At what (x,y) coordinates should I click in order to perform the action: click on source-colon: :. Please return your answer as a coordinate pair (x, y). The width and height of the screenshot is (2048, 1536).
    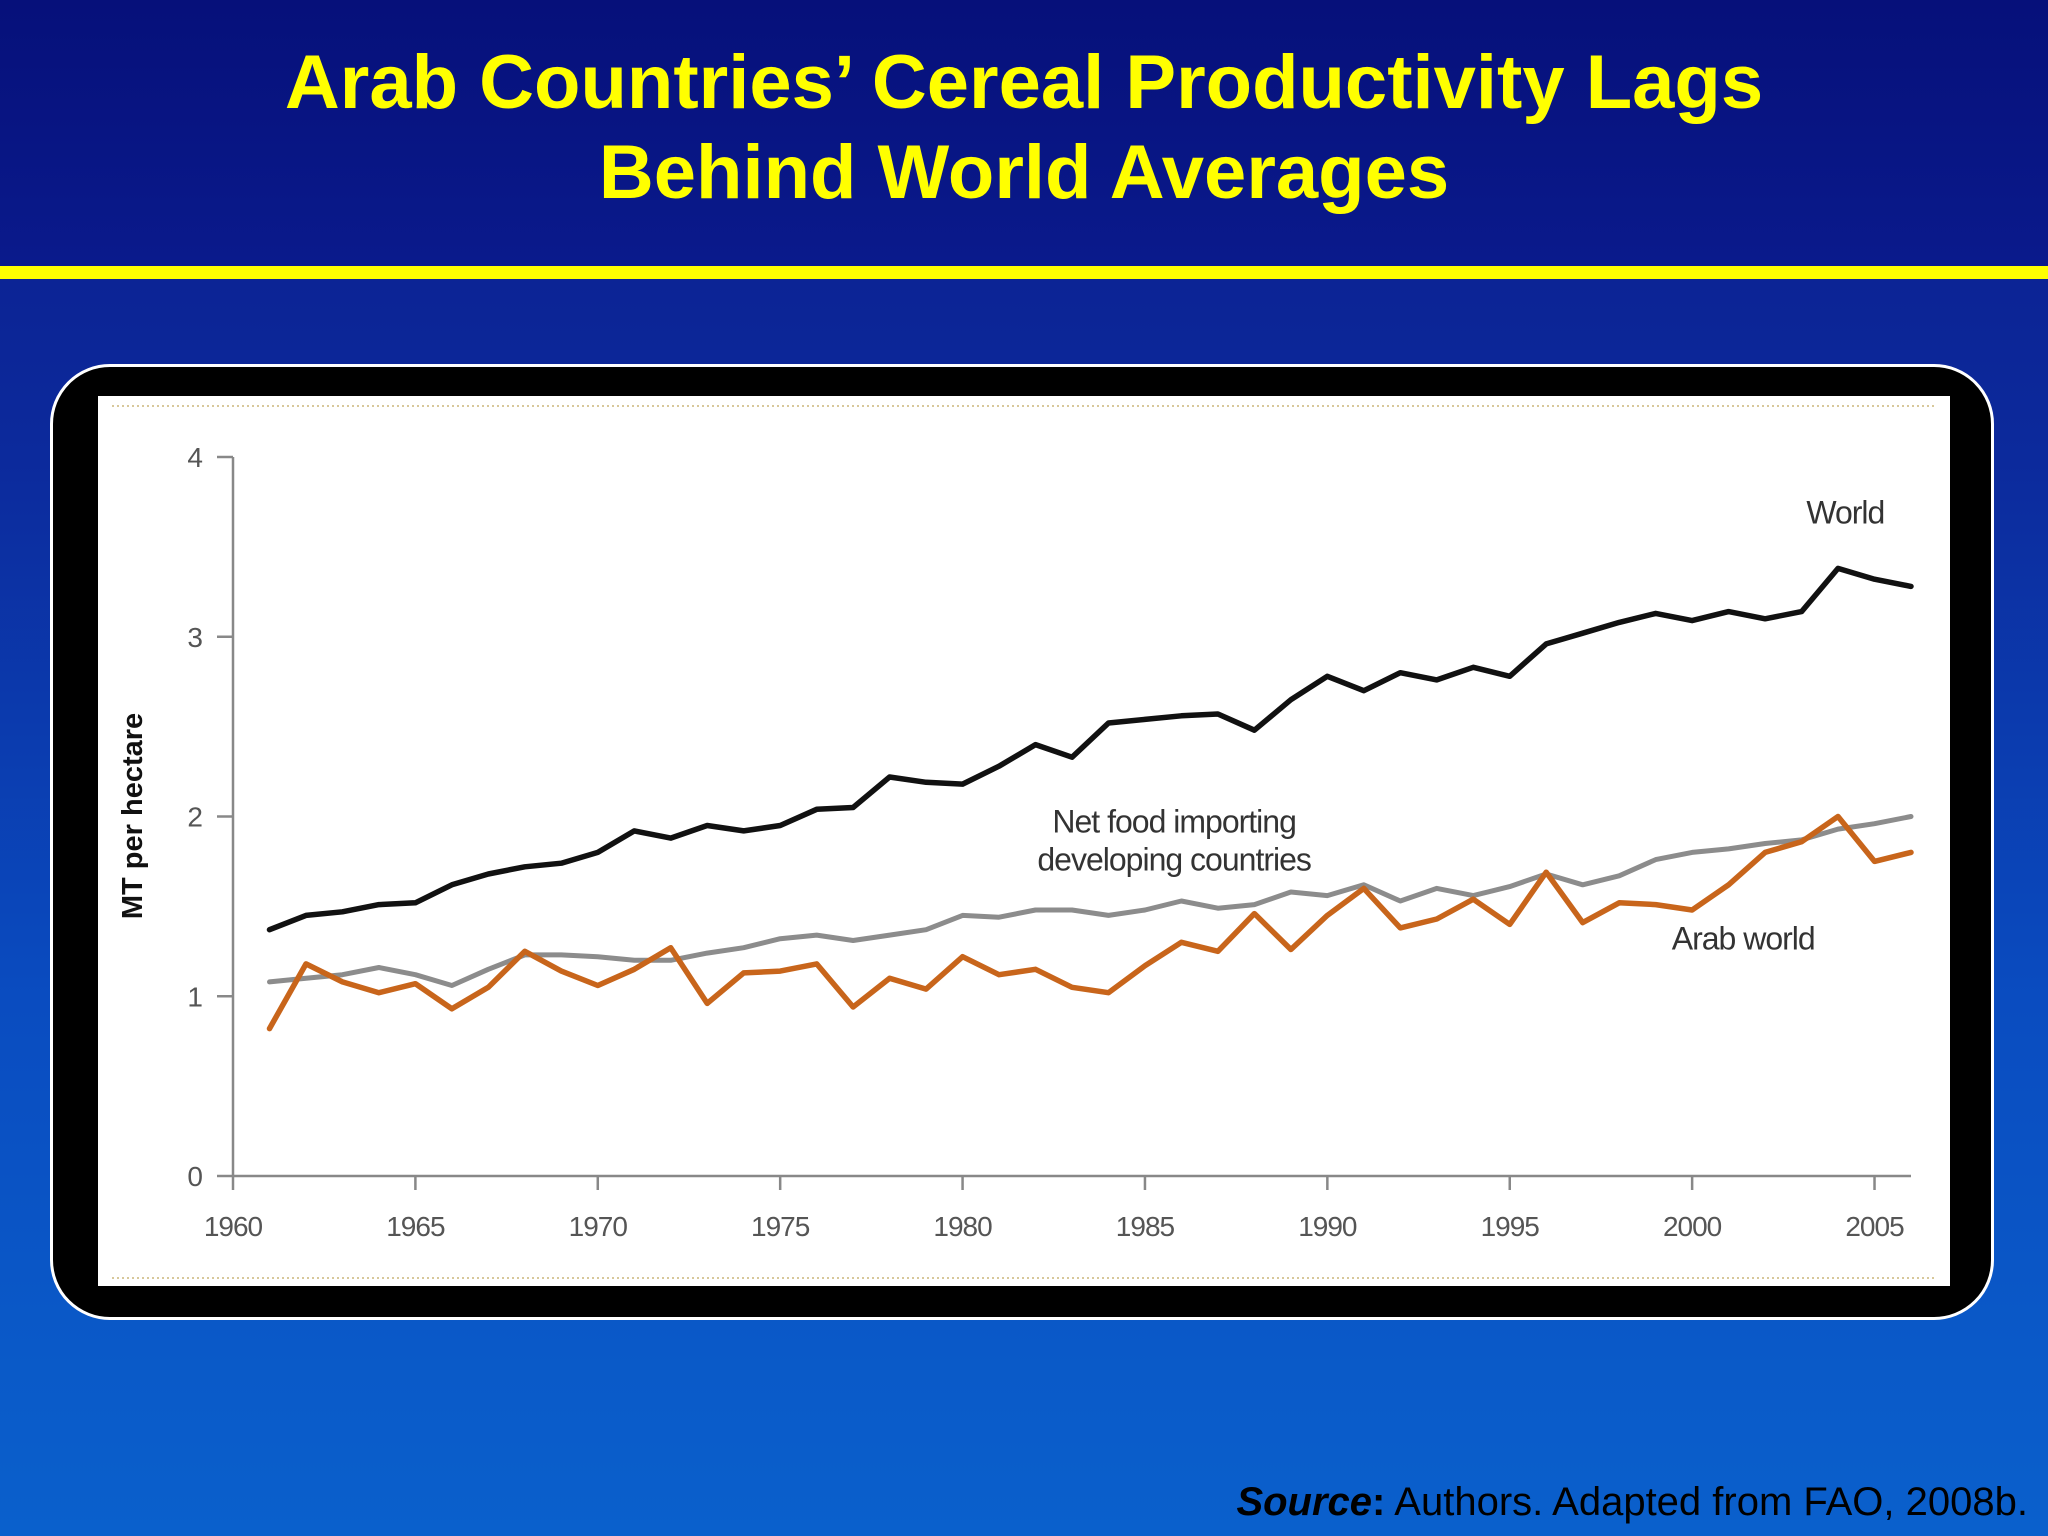
    Looking at the image, I should click on (1379, 1502).